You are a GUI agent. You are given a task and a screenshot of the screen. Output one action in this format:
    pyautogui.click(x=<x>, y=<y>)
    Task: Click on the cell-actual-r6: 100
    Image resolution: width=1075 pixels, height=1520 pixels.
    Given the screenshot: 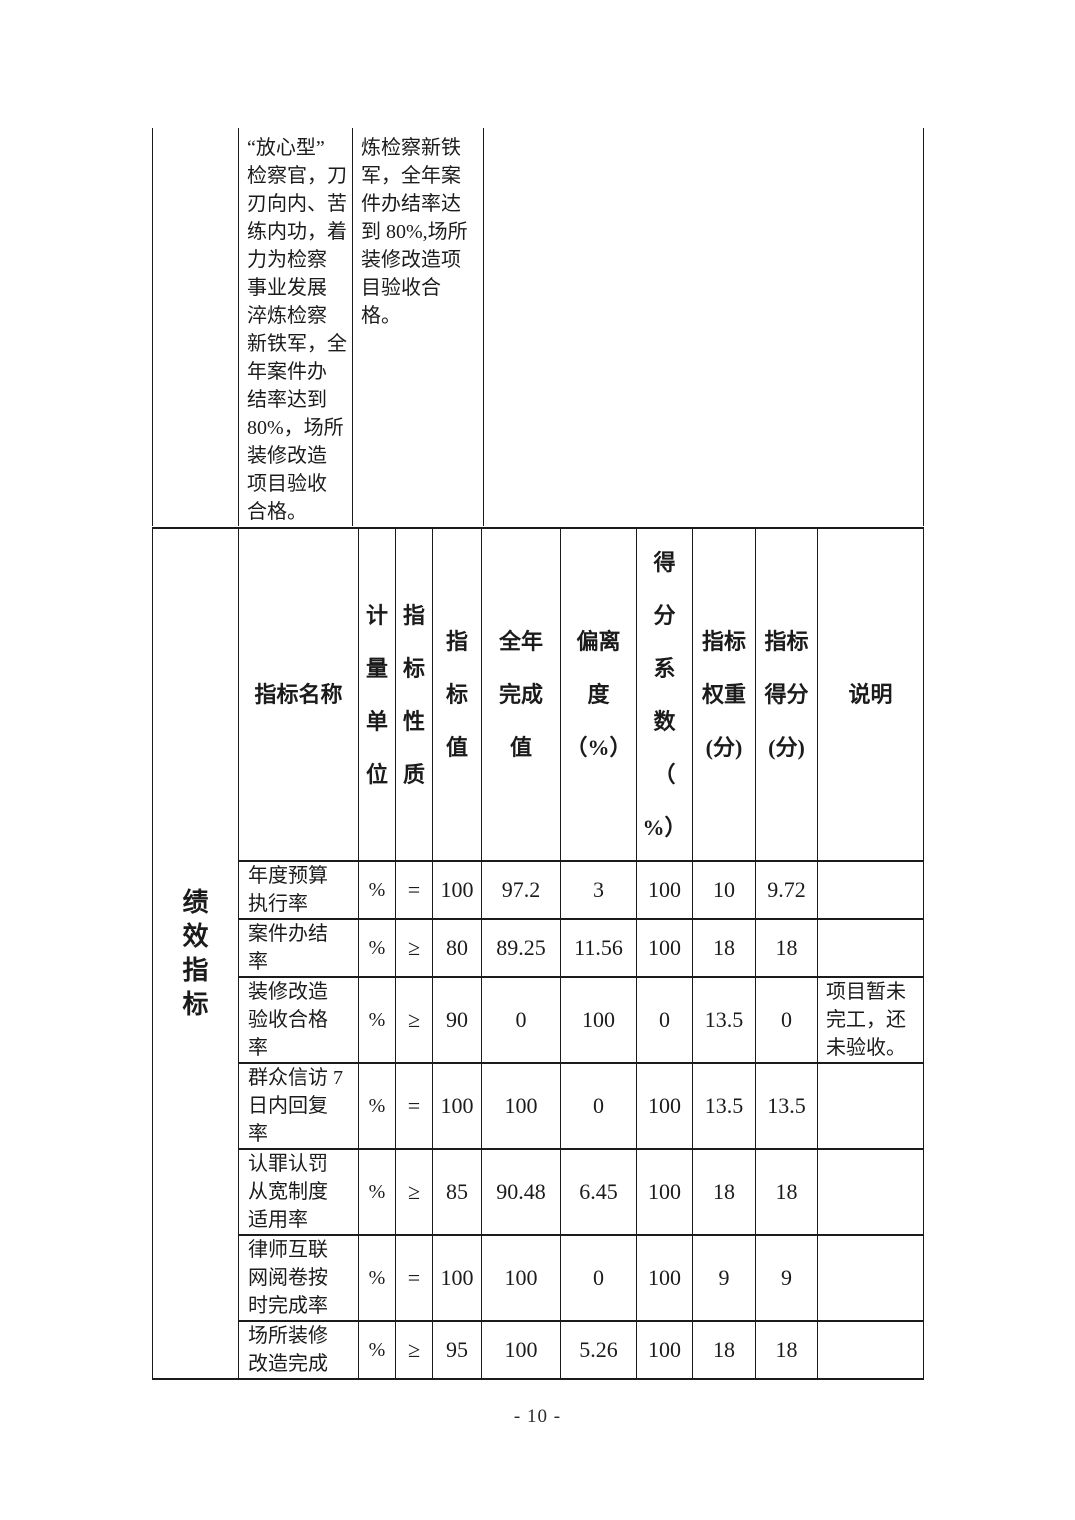 What is the action you would take?
    pyautogui.click(x=521, y=1350)
    